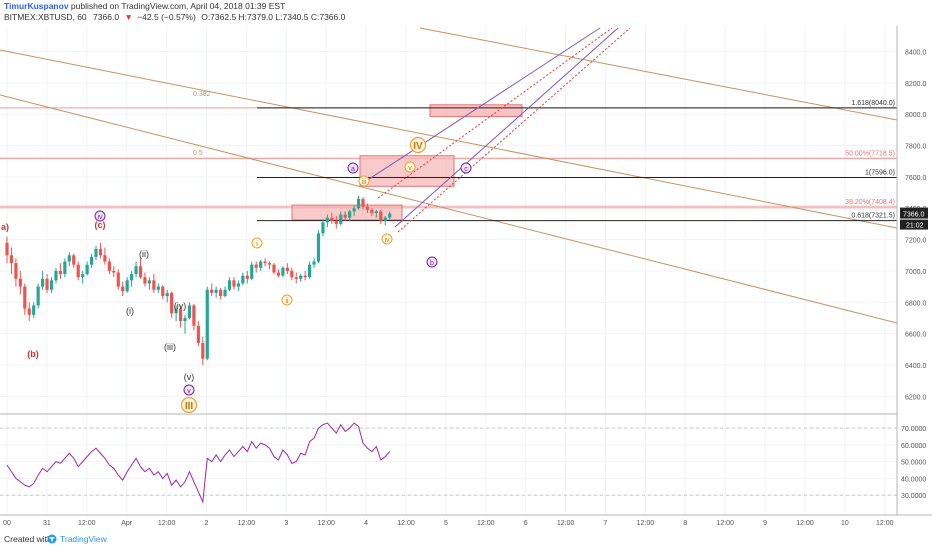  I want to click on fib-fan-line-top, so click(658, 74).